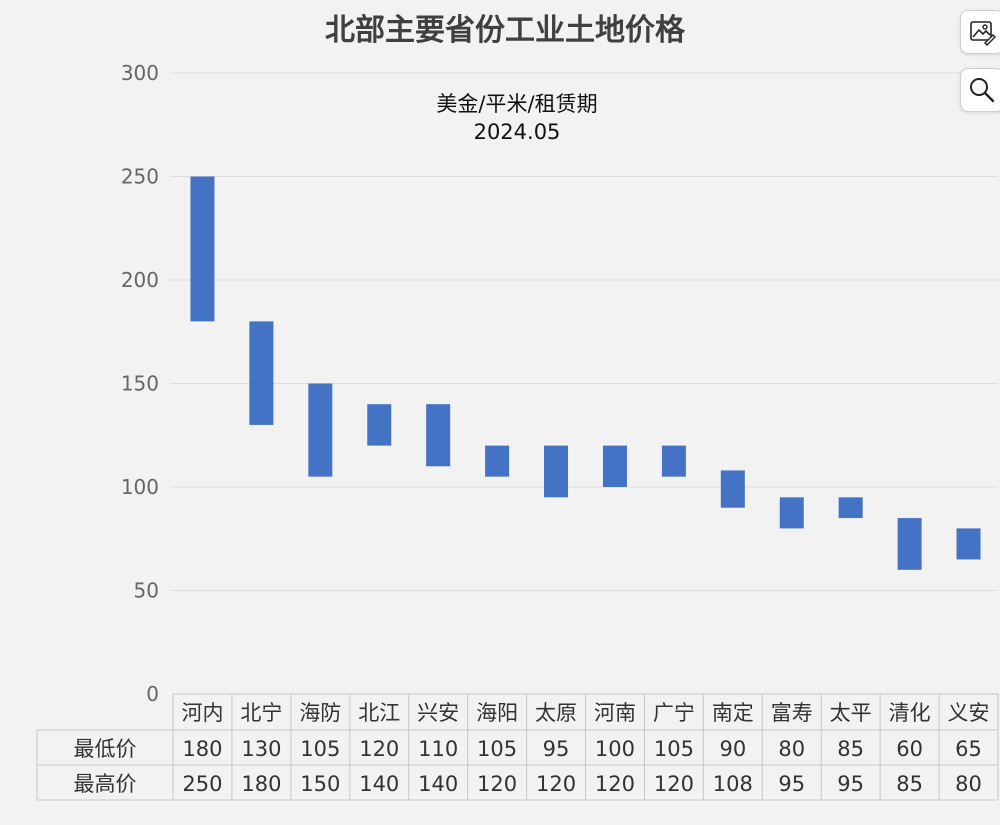 Image resolution: width=1000 pixels, height=825 pixels. I want to click on category-label: 兴安, so click(438, 713).